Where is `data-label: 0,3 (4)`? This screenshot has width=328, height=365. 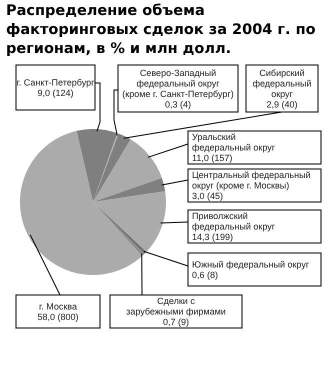
data-label: 0,3 (4) is located at coordinates (178, 104).